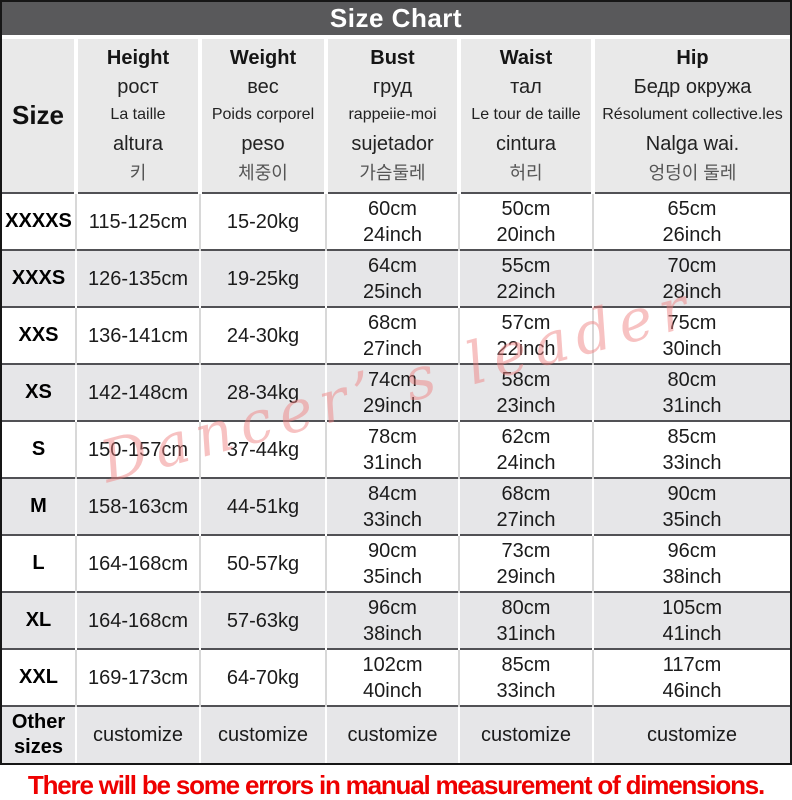  I want to click on header-label-en: Hip, so click(692, 58).